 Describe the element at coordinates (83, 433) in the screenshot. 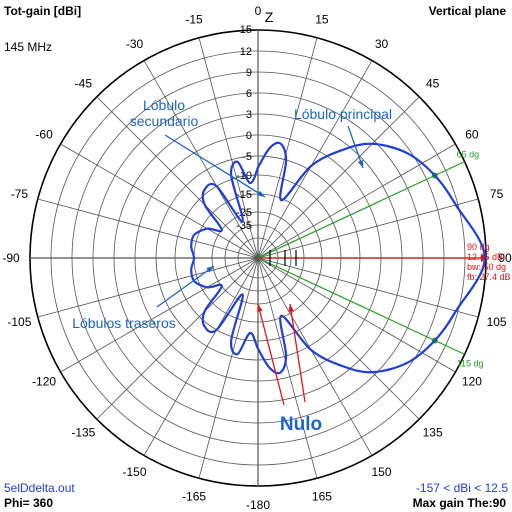

I see `angle-tick-label: -135` at that location.